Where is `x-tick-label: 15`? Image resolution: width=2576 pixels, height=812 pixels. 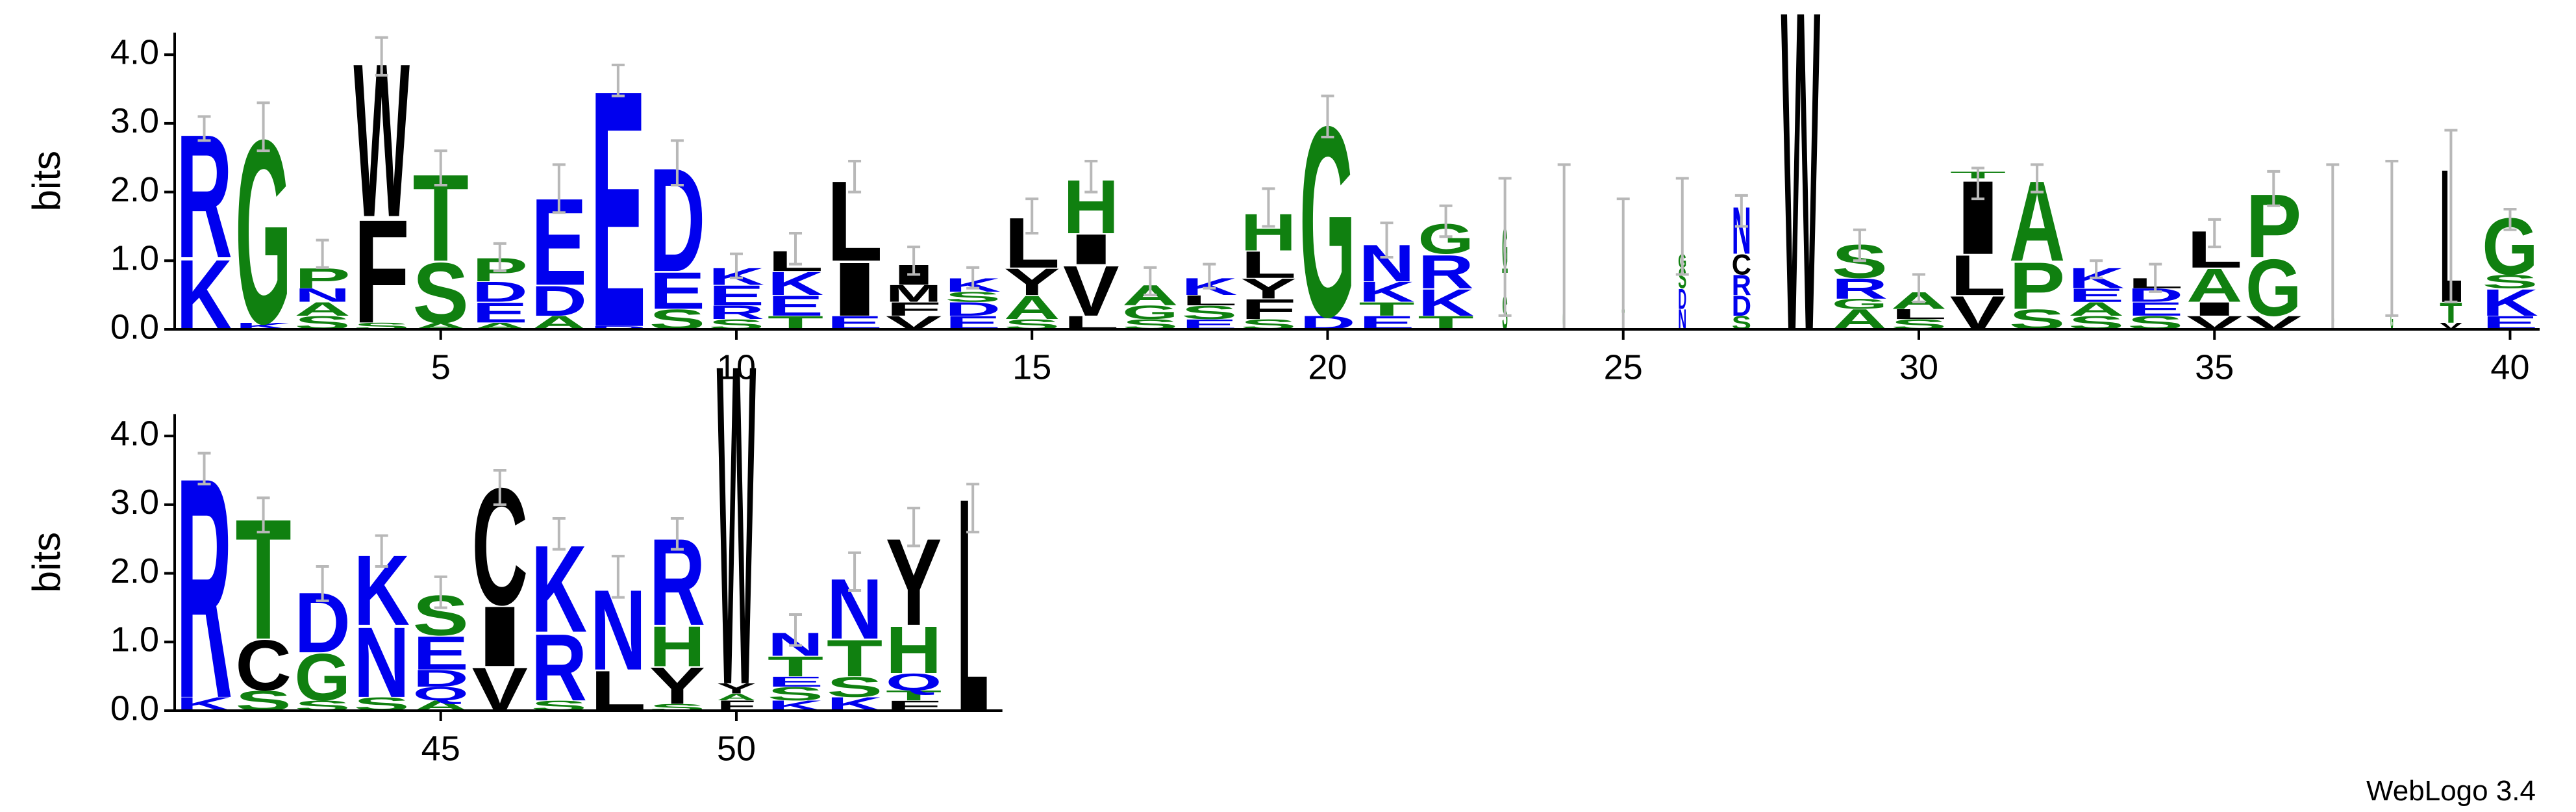 x-tick-label: 15 is located at coordinates (1031, 367).